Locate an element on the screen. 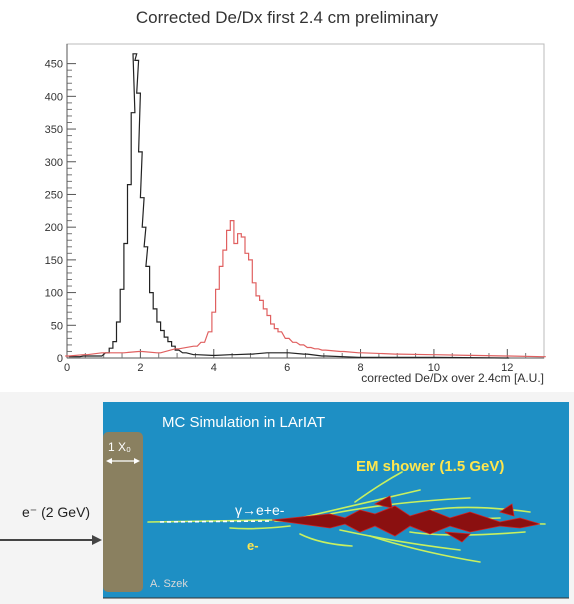 Image resolution: width=574 pixels, height=604 pixels. beam-arrow-head is located at coordinates (97, 540).